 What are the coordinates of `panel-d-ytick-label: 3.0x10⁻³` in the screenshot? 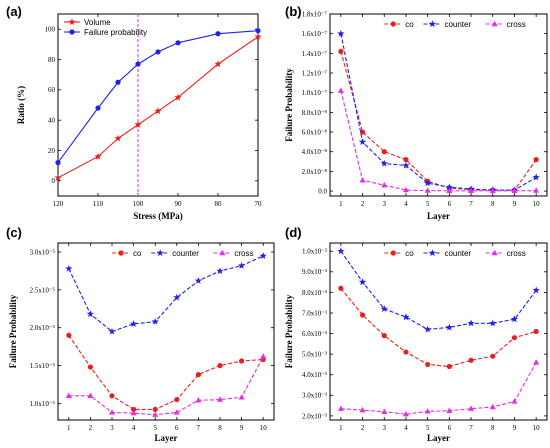 It's located at (314, 396).